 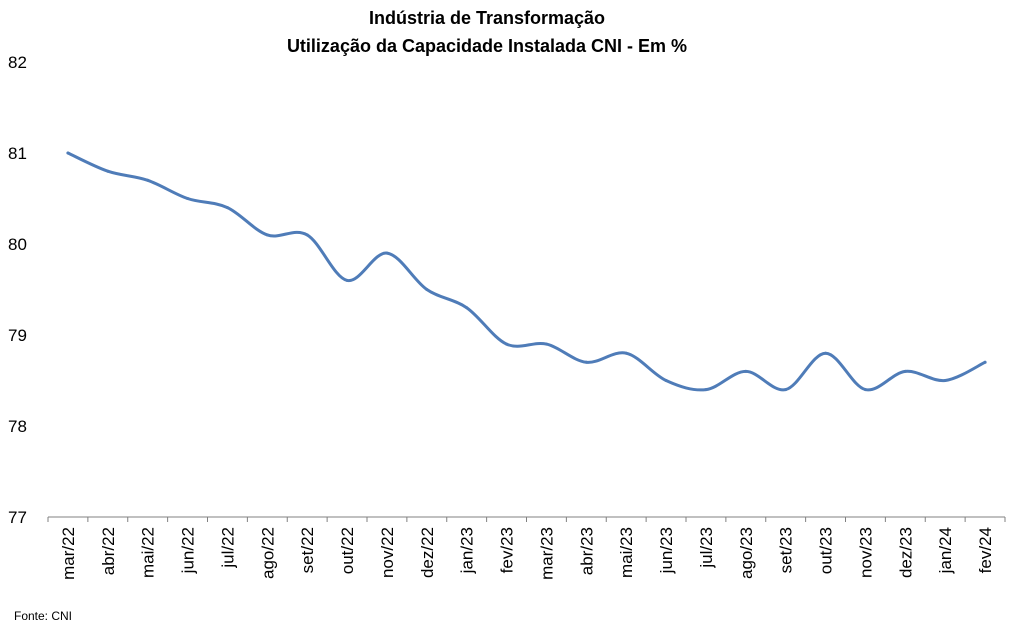 I want to click on x-tick-label: nov/23, so click(x=865, y=552).